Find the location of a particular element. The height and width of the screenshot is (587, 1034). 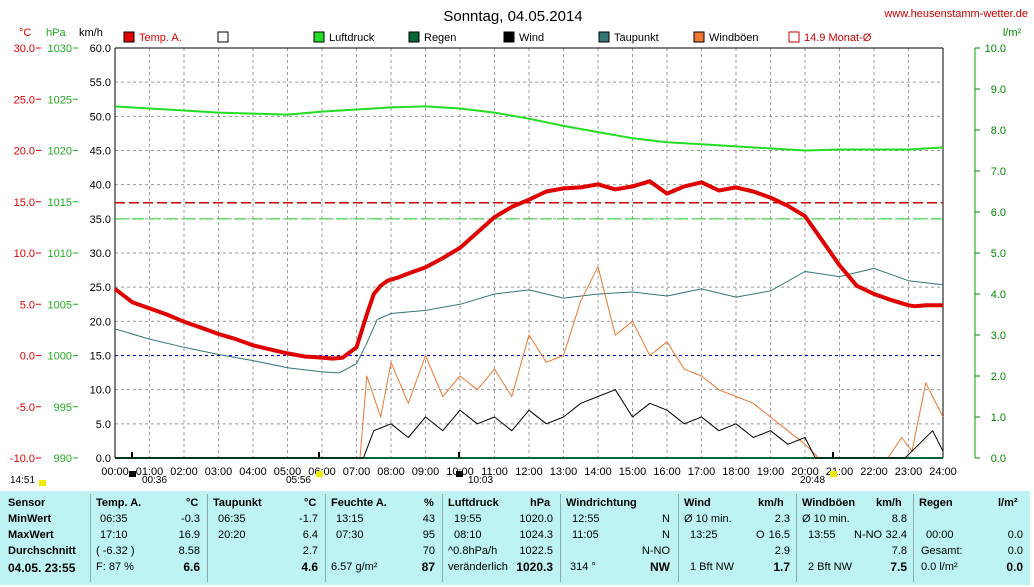

y-tick-label-pressure: 990 is located at coordinates (63, 459).